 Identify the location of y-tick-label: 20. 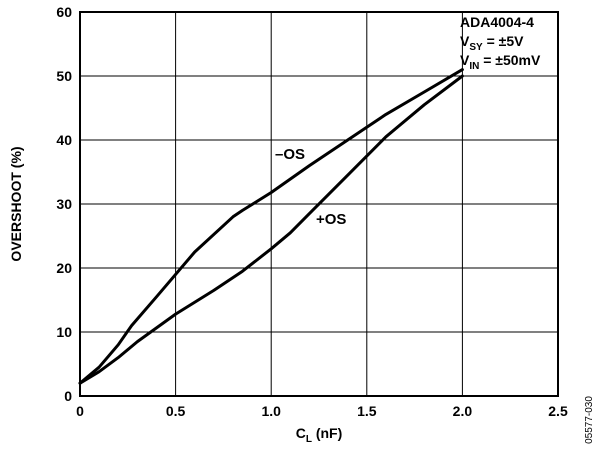
(64, 268).